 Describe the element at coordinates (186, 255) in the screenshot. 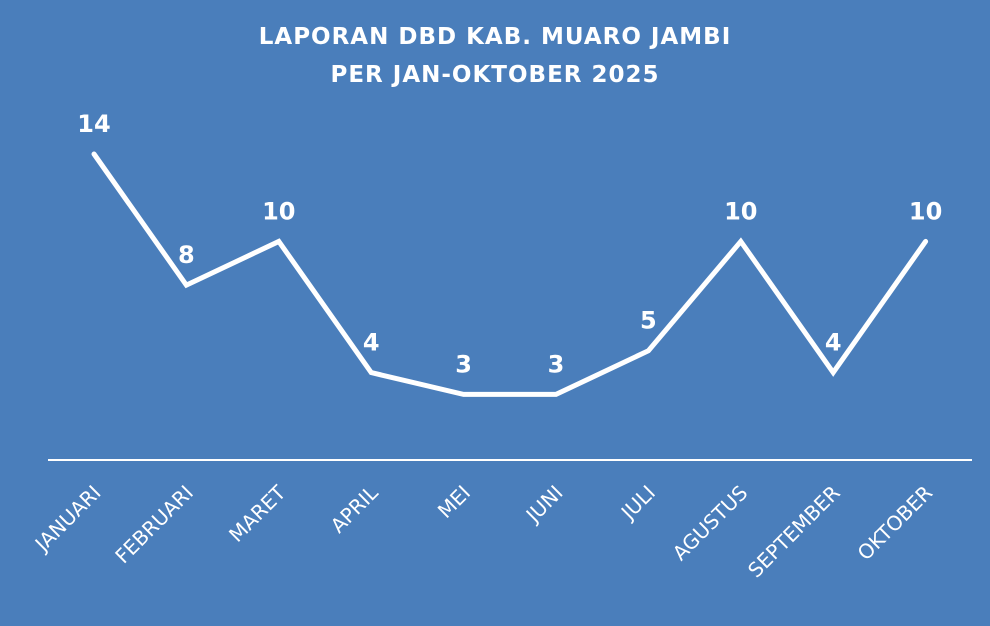

I see `data-label: 8` at that location.